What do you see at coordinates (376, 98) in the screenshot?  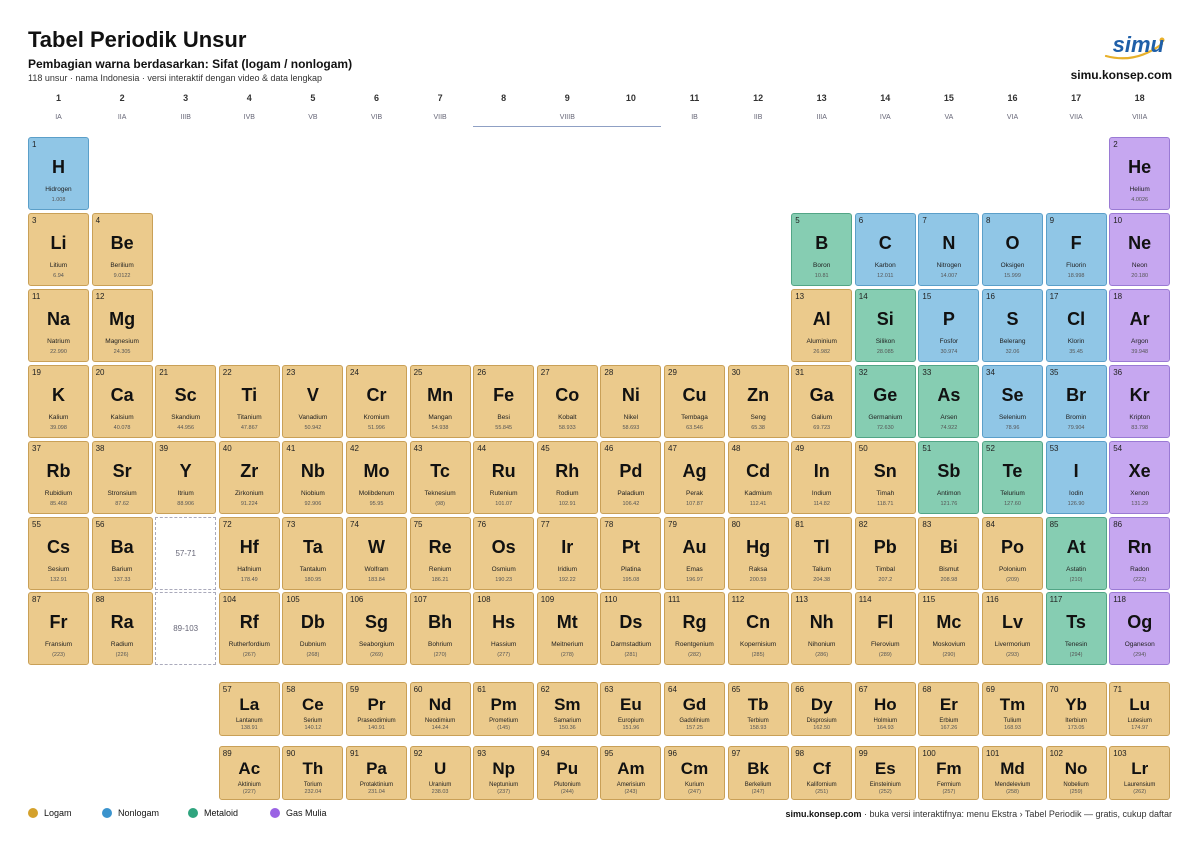 I see `group-number: 6` at bounding box center [376, 98].